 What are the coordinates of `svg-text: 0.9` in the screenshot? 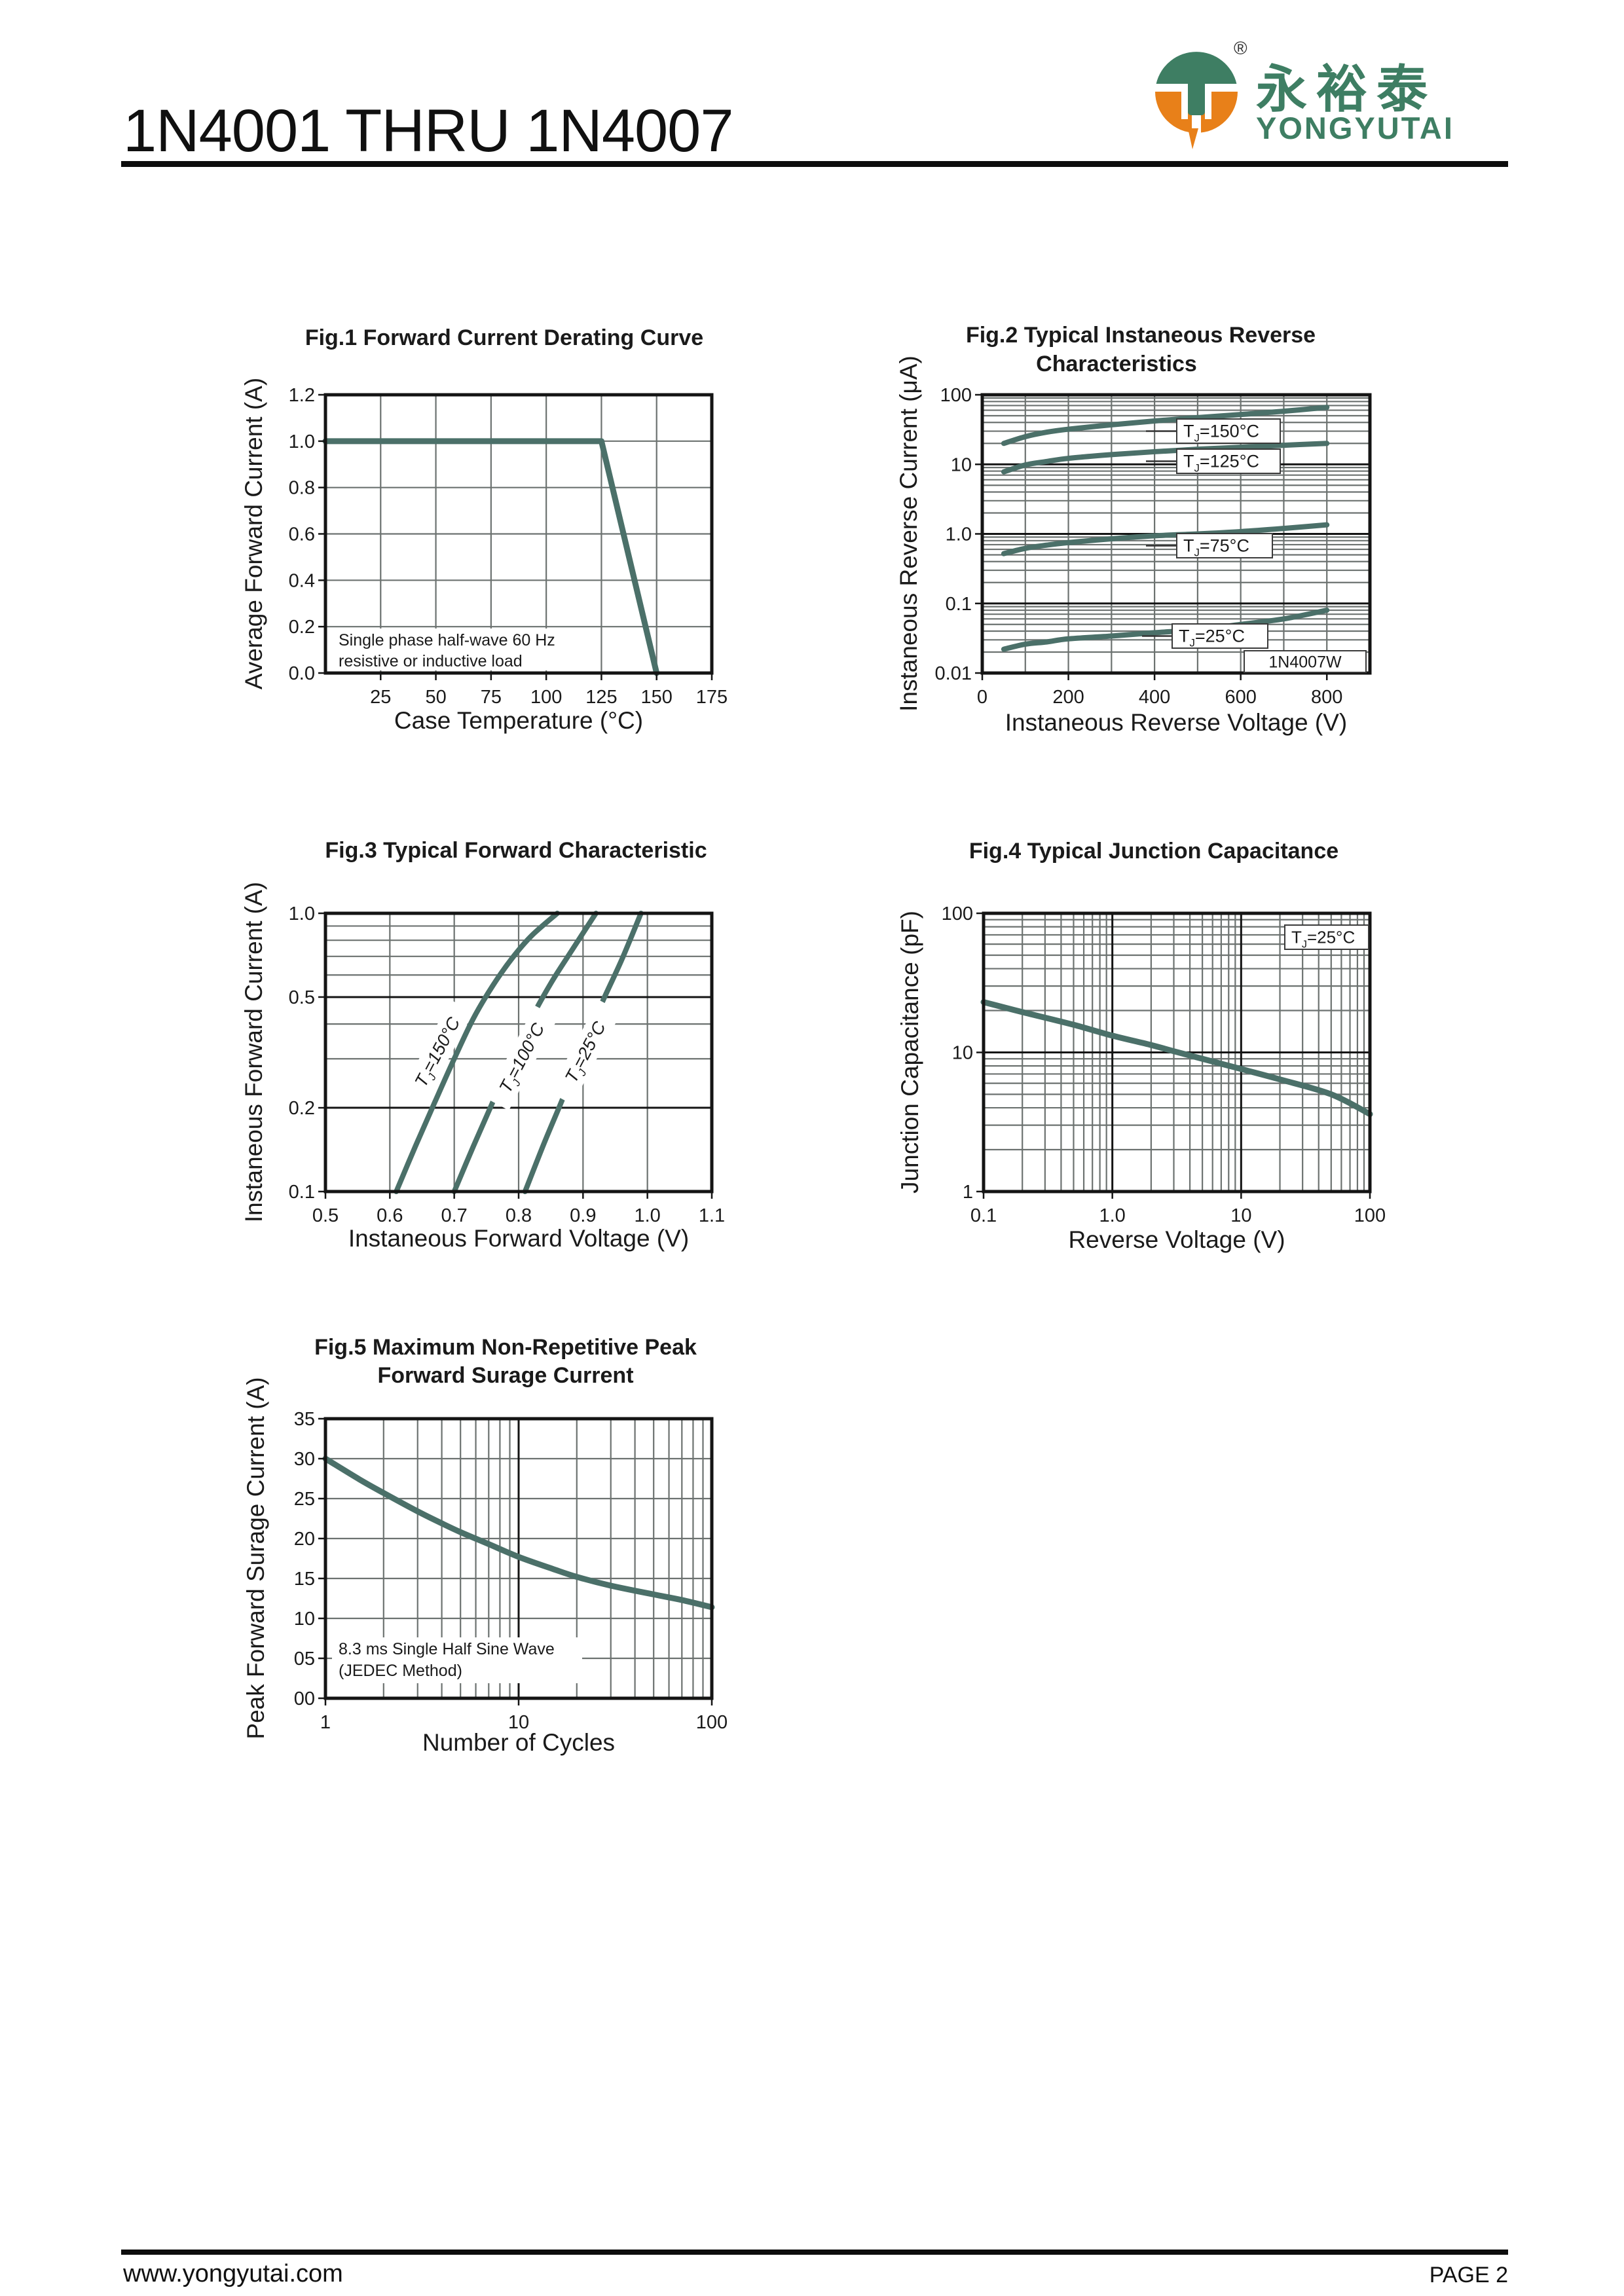 It's located at (583, 1215).